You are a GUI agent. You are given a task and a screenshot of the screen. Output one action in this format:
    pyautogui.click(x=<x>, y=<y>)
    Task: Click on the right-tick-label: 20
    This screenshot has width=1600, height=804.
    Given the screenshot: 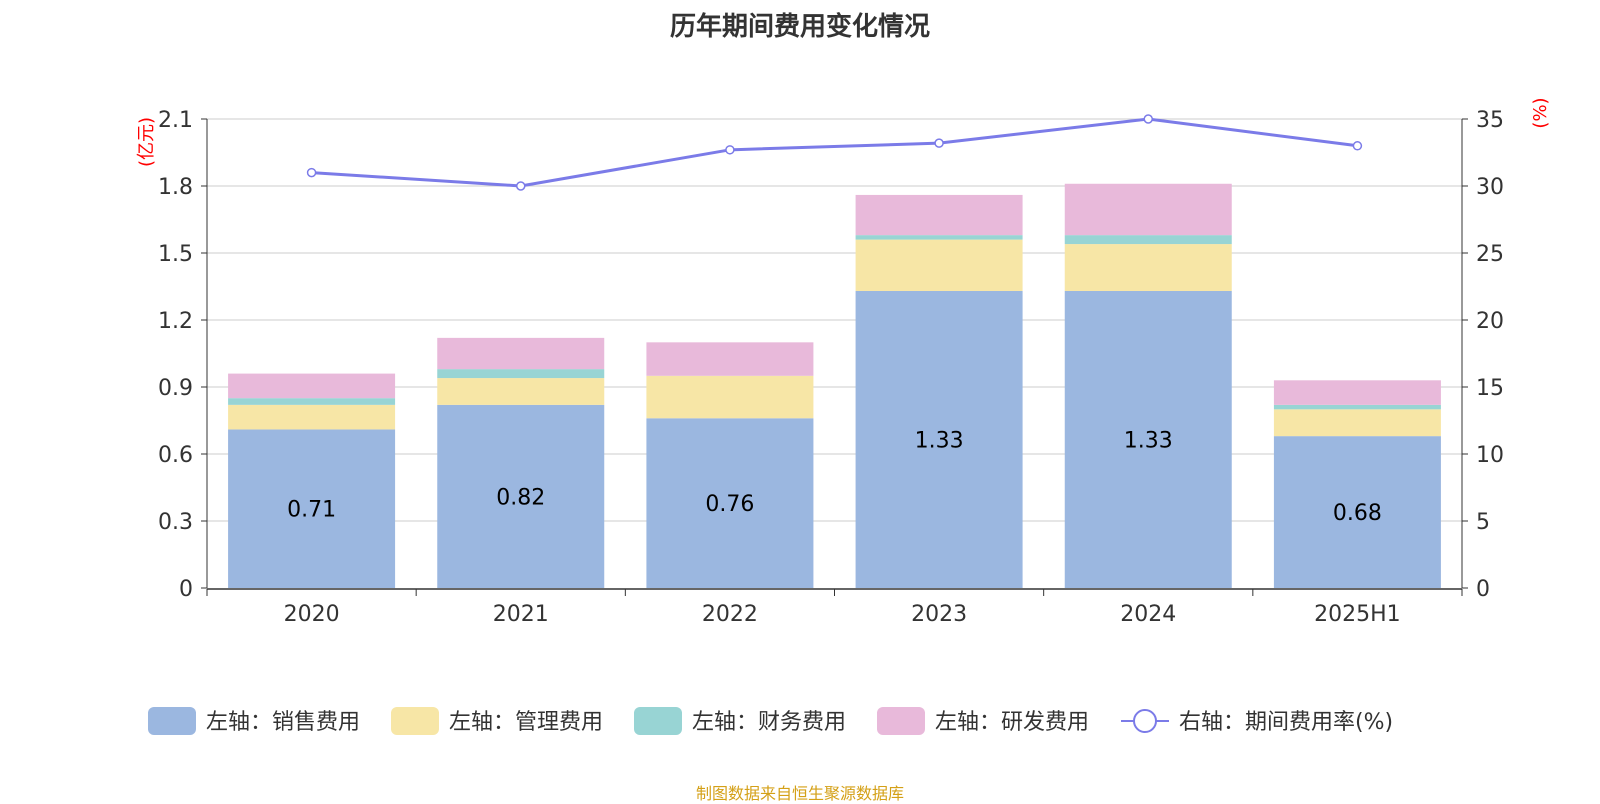 What is the action you would take?
    pyautogui.click(x=1490, y=321)
    